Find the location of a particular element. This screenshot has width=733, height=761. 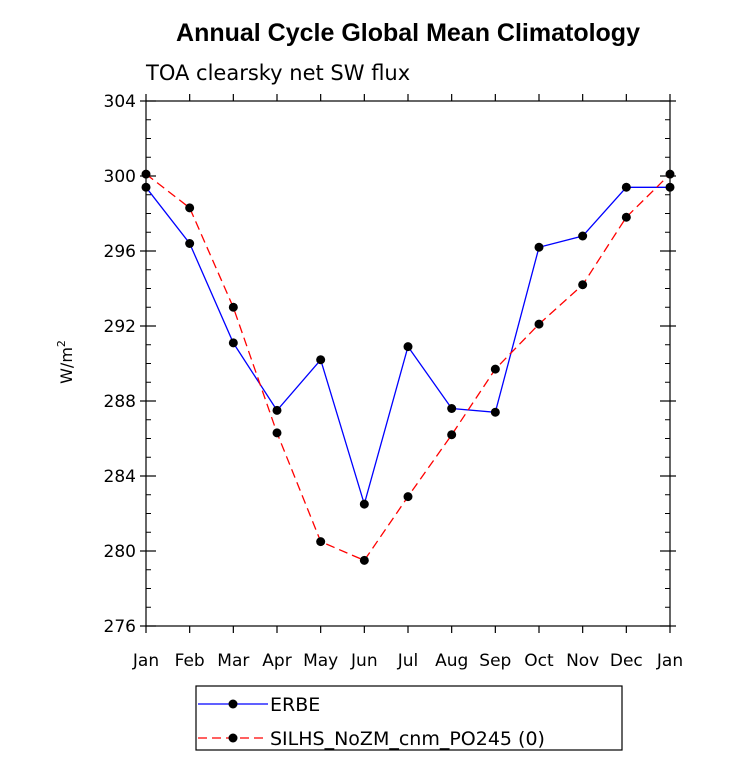

legend-label-0: ERBE is located at coordinates (295, 705).